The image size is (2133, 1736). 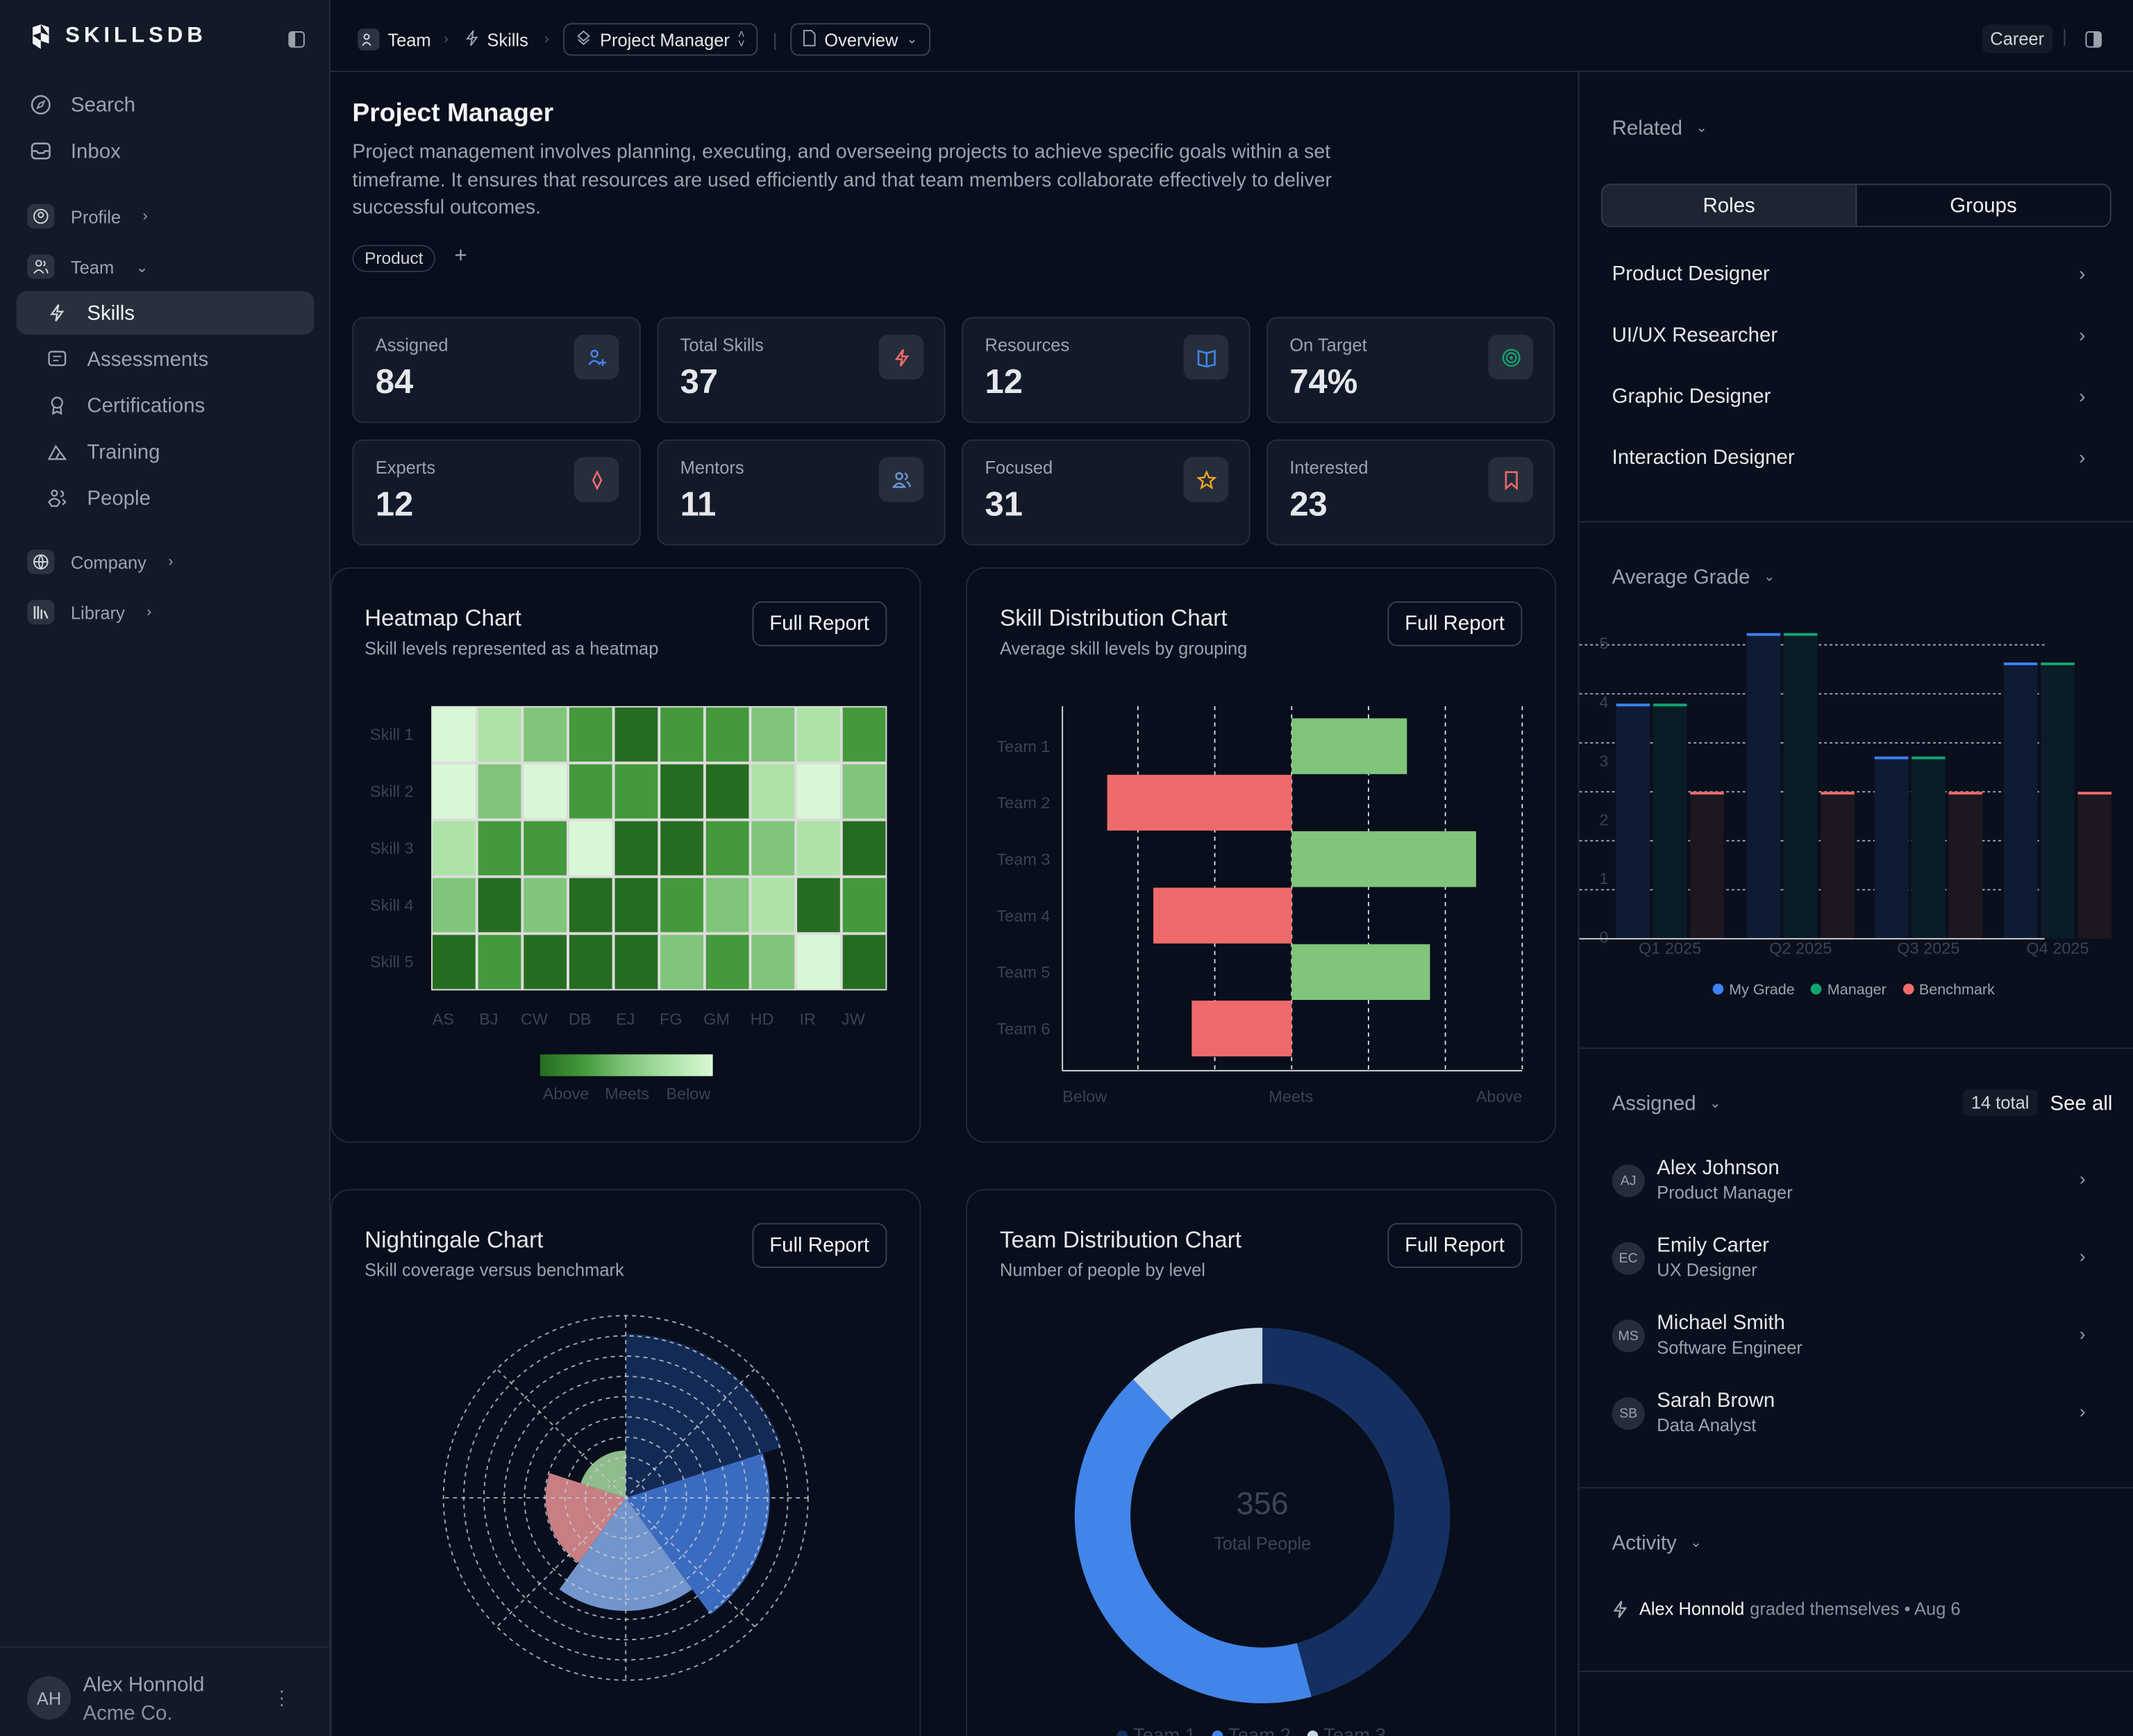 I want to click on sidebar-group-team: Team ⌄, so click(x=88, y=266).